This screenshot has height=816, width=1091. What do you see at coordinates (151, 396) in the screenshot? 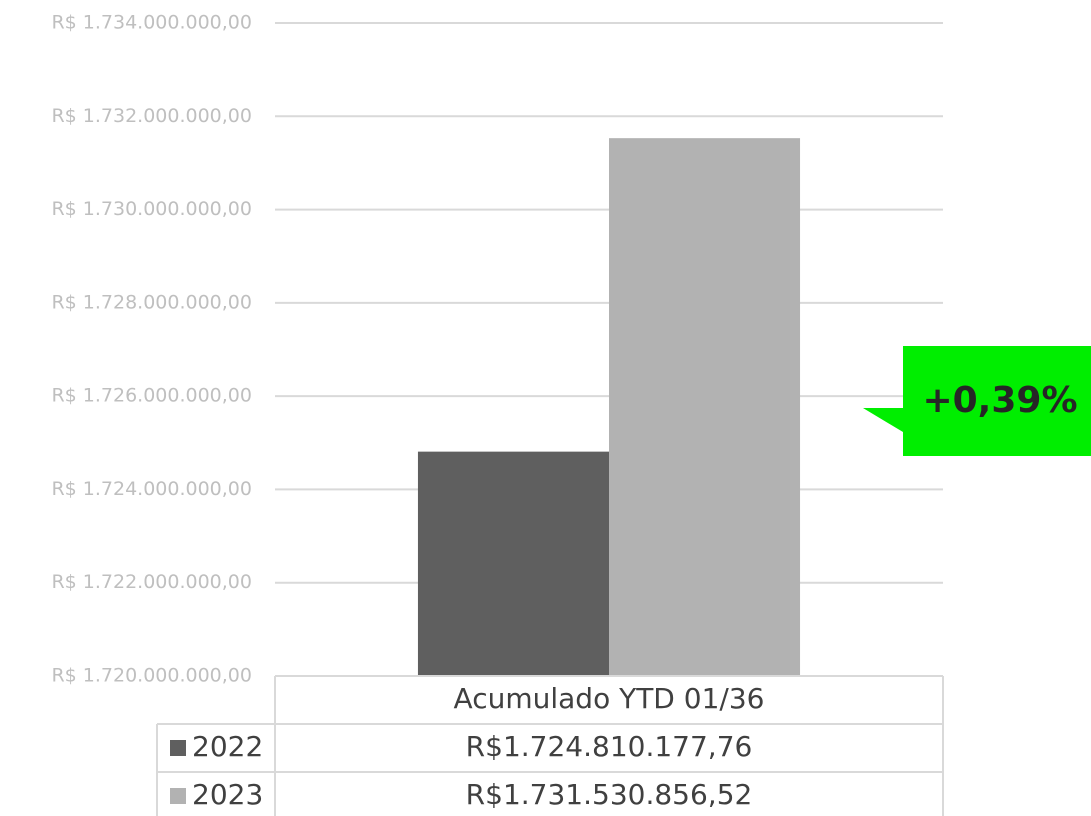
I see `y-tick-label: R$ 1.726.000.000,00` at bounding box center [151, 396].